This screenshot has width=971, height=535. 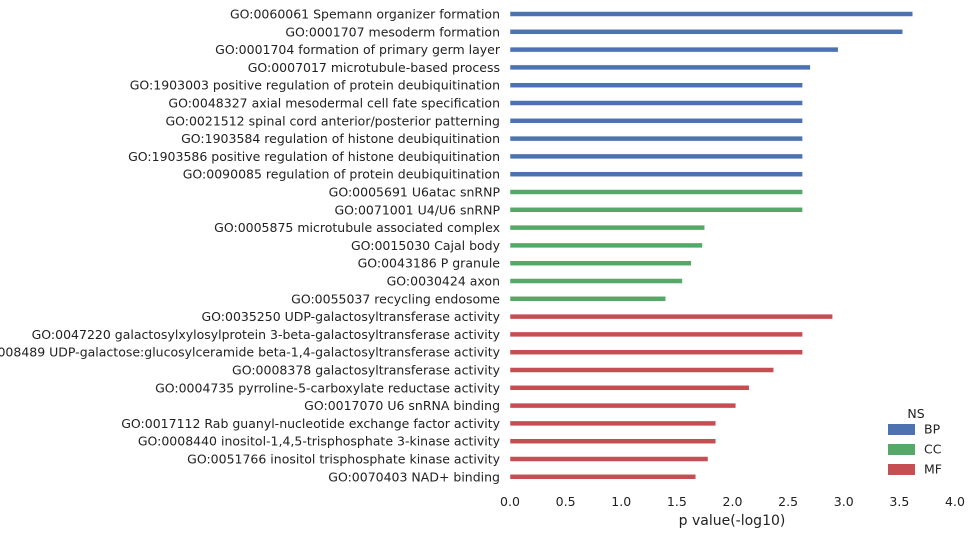 What do you see at coordinates (933, 469) in the screenshot?
I see `legend-label: MF` at bounding box center [933, 469].